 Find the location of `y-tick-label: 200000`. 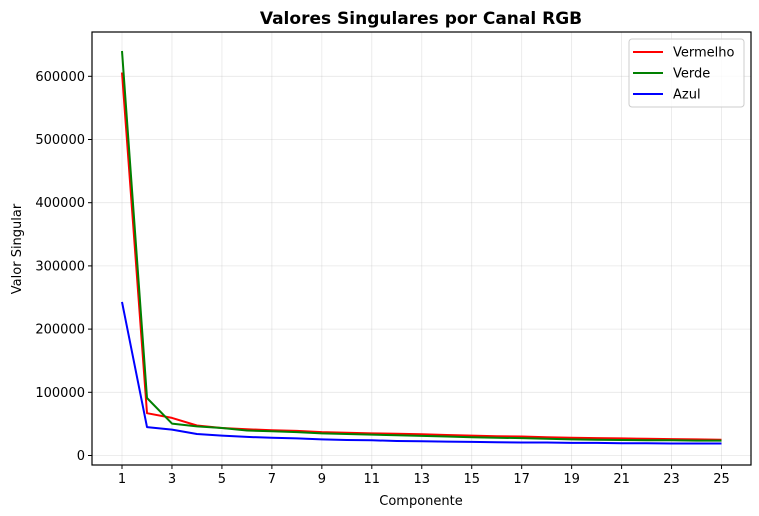

y-tick-label: 200000 is located at coordinates (60, 330).